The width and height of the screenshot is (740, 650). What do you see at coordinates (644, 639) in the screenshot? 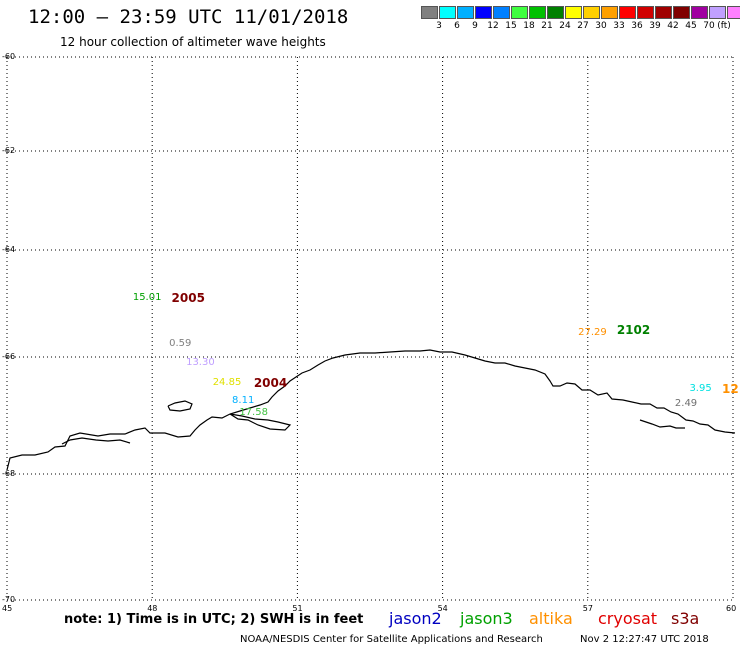
I see `timestamp: Nov 2 12:27:47 UTC 2018` at bounding box center [644, 639].